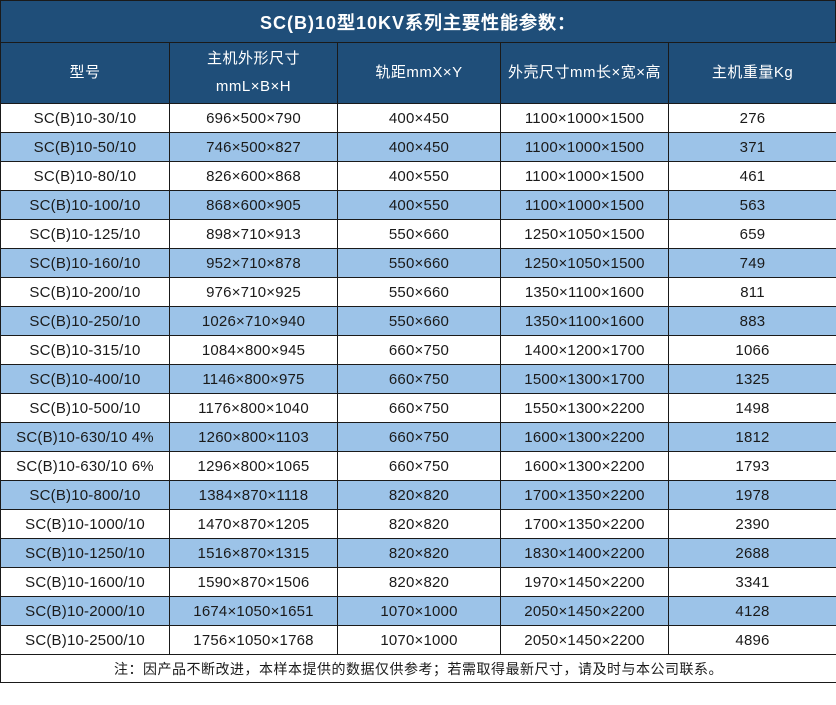 This screenshot has height=705, width=836. I want to click on table-cell: 1970×1450×2200, so click(584, 582).